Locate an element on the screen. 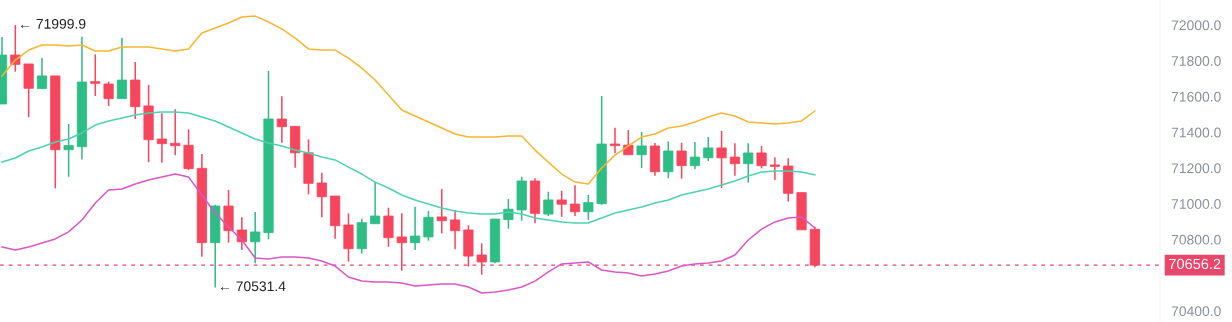 The height and width of the screenshot is (322, 1232). y-tick-label: 70400.0 is located at coordinates (1196, 311).